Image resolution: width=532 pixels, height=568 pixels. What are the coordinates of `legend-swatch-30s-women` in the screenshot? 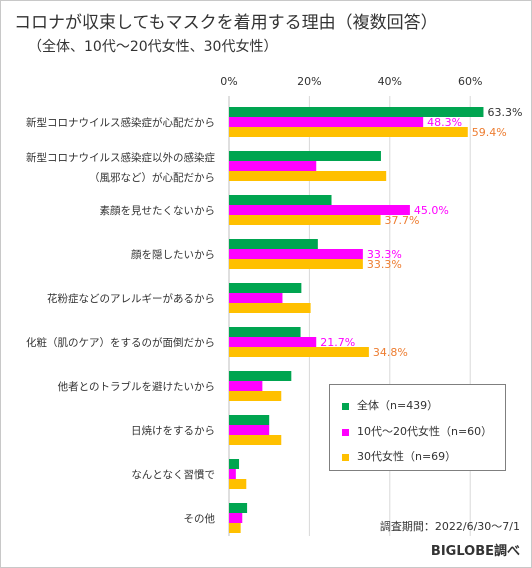 It's located at (345, 457).